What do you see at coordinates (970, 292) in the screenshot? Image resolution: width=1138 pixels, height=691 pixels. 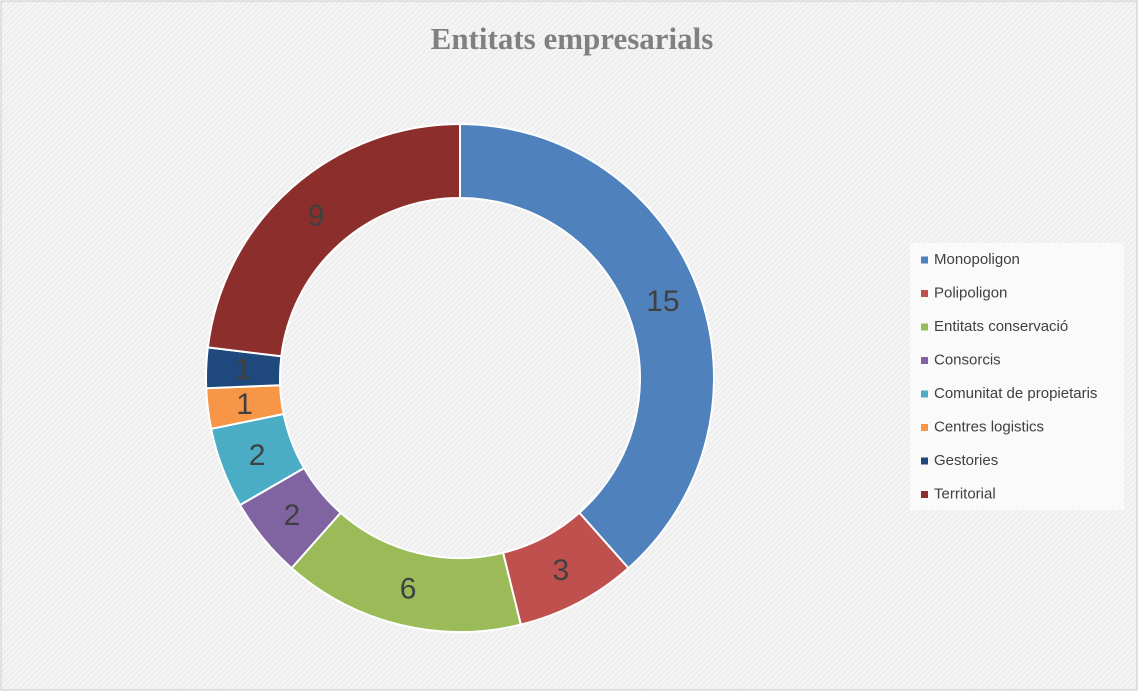 I see `legend-label: Polipoligon` at bounding box center [970, 292].